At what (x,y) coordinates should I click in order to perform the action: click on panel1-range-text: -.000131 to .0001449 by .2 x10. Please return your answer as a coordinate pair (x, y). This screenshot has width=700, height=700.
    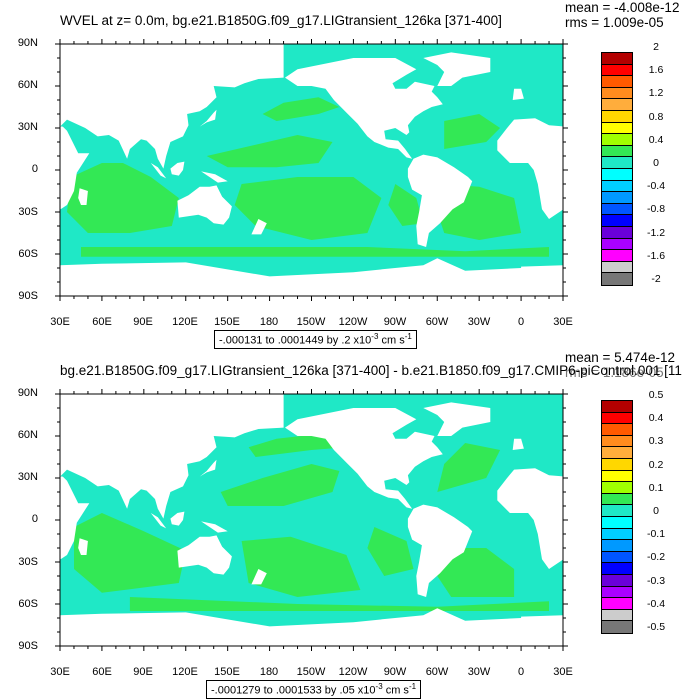
    Looking at the image, I should click on (295, 340).